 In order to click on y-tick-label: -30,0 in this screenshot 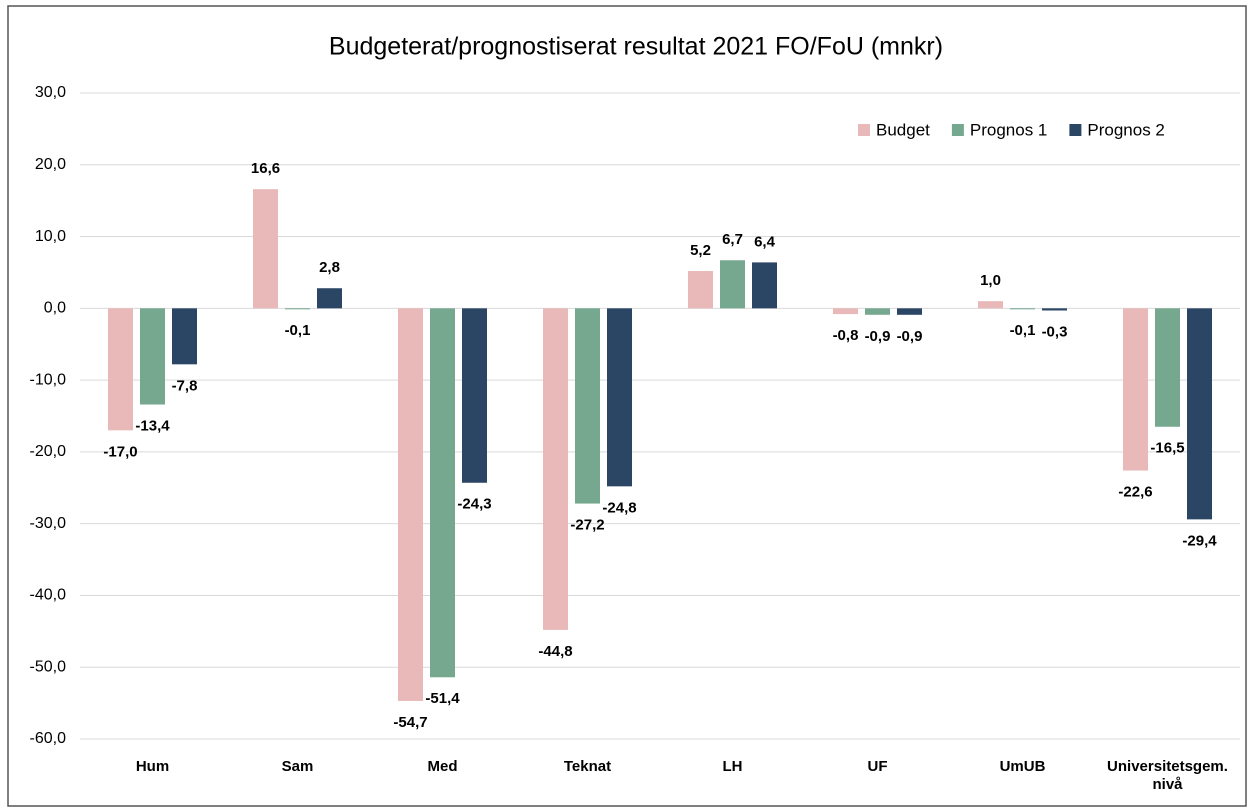, I will do `click(48, 523)`.